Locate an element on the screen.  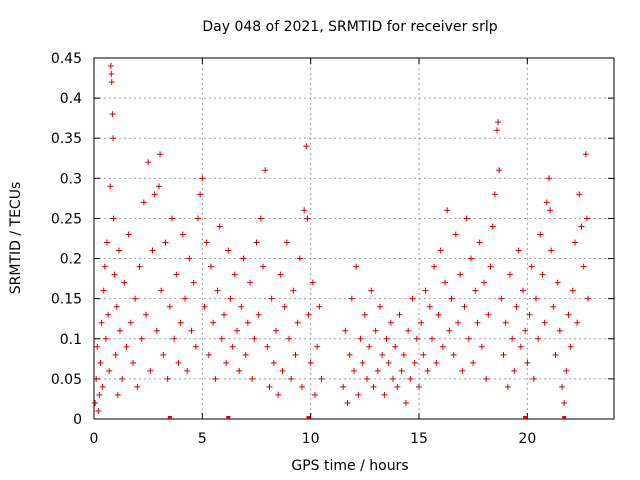
y-tick-label: 0.2 is located at coordinates (71, 260).